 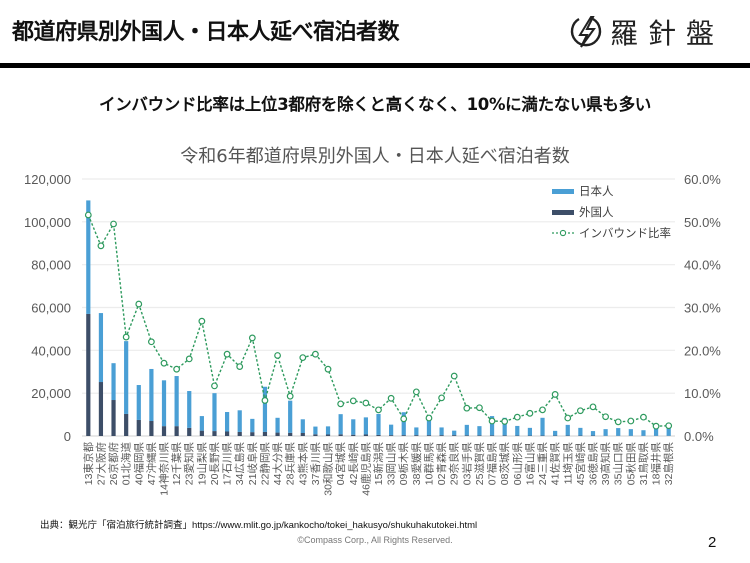 What do you see at coordinates (252, 464) in the screenshot?
I see `x-tick-label: 21岐阜県` at bounding box center [252, 464].